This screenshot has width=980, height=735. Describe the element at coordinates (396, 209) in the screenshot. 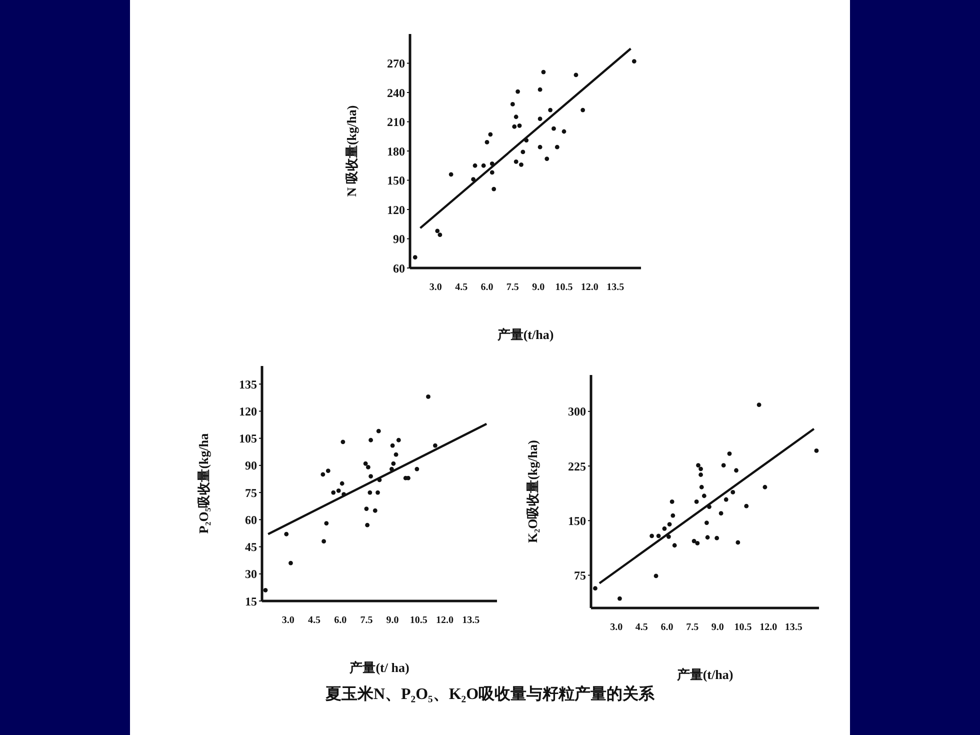

I see `y-tick-label: 120` at that location.